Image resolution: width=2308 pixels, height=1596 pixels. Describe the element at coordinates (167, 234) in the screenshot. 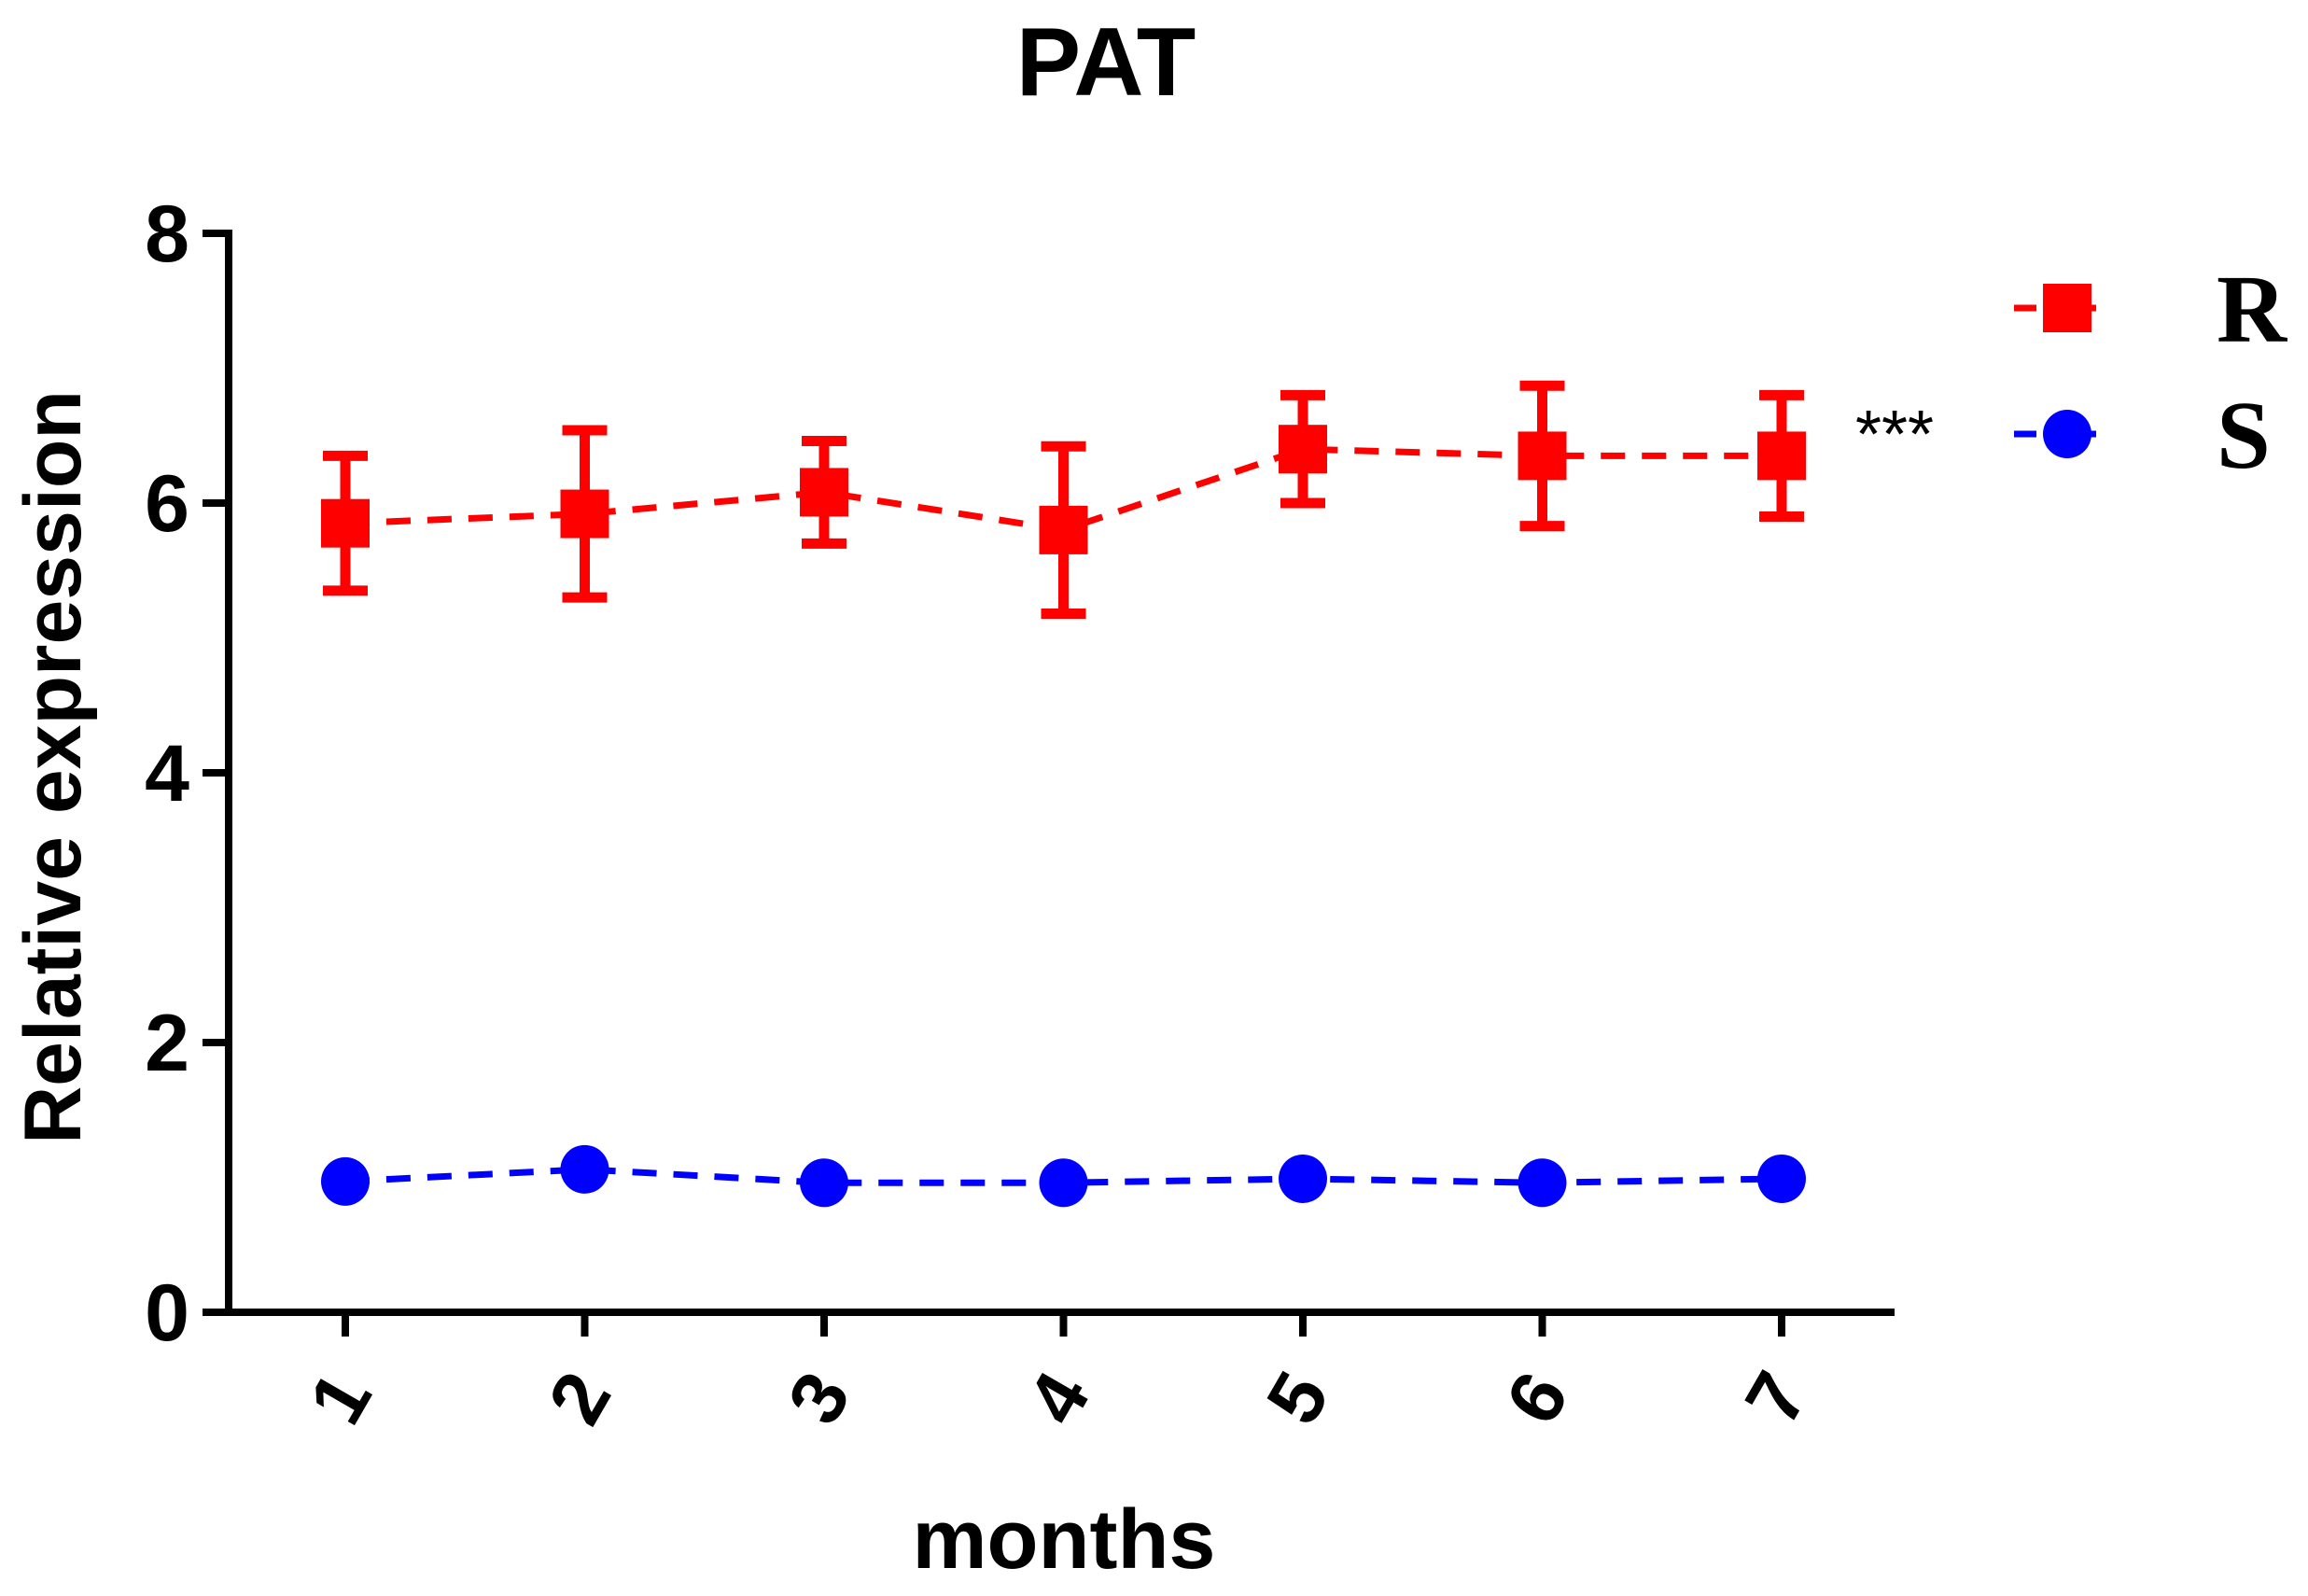

I see `y-tick-label: 8` at that location.